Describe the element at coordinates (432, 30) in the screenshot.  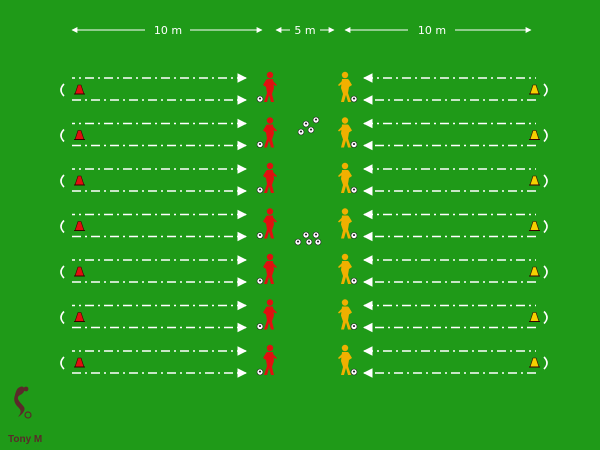
I see `dimension-right-label: 10 m` at that location.